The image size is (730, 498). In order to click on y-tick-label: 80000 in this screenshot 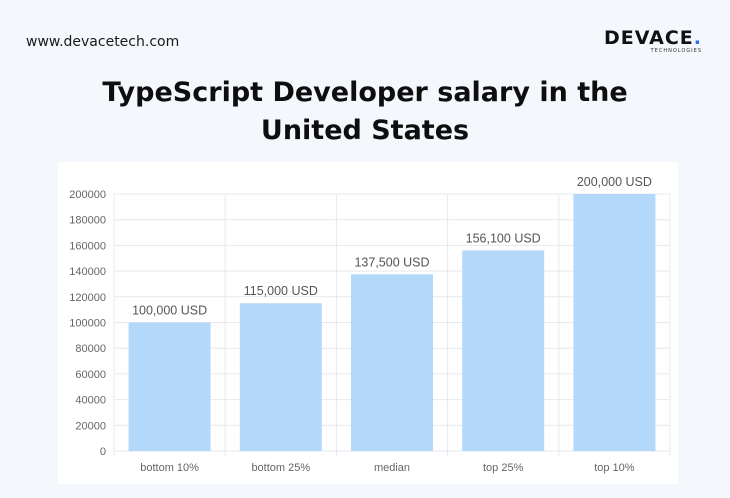, I will do `click(90, 349)`.